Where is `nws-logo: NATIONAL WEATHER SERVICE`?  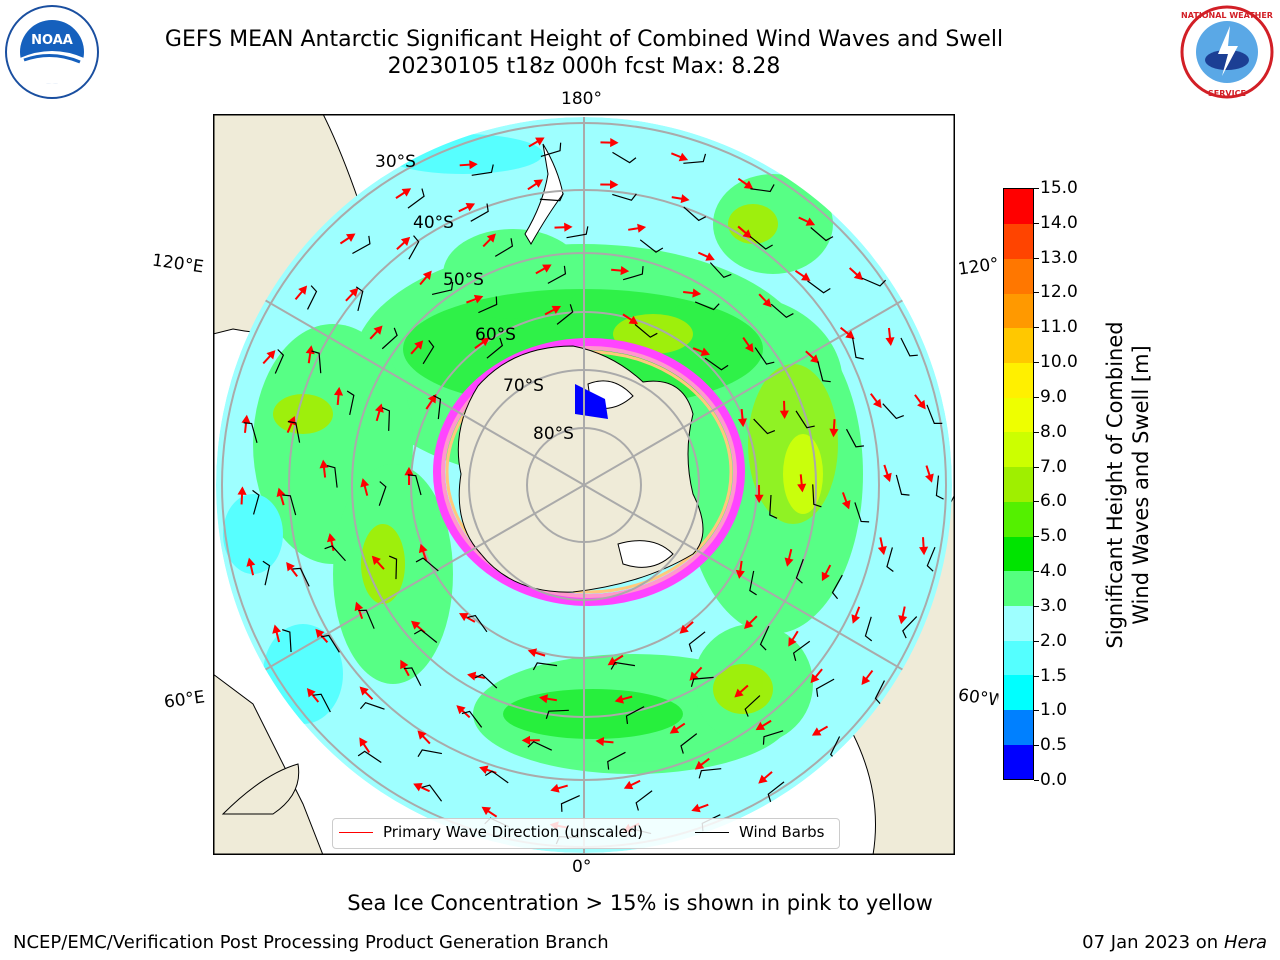 nws-logo: NATIONAL WEATHER SERVICE is located at coordinates (1227, 52).